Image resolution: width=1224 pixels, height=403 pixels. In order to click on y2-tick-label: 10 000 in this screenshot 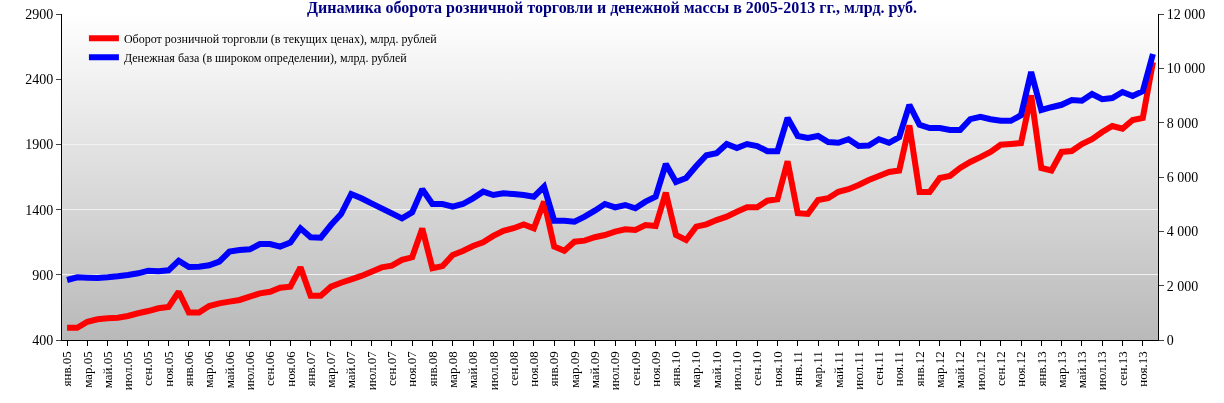, I will do `click(1186, 69)`.